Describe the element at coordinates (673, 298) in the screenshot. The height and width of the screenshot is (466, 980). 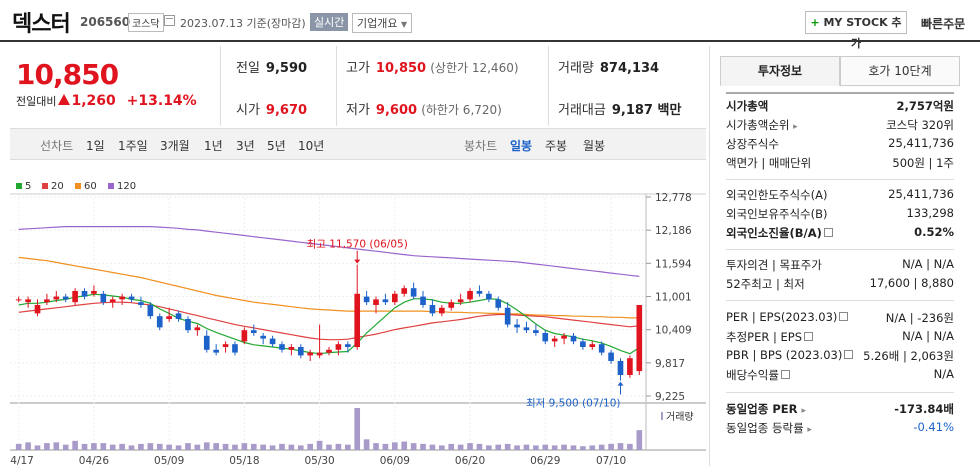
I see `y-tick-label: 11,001` at that location.